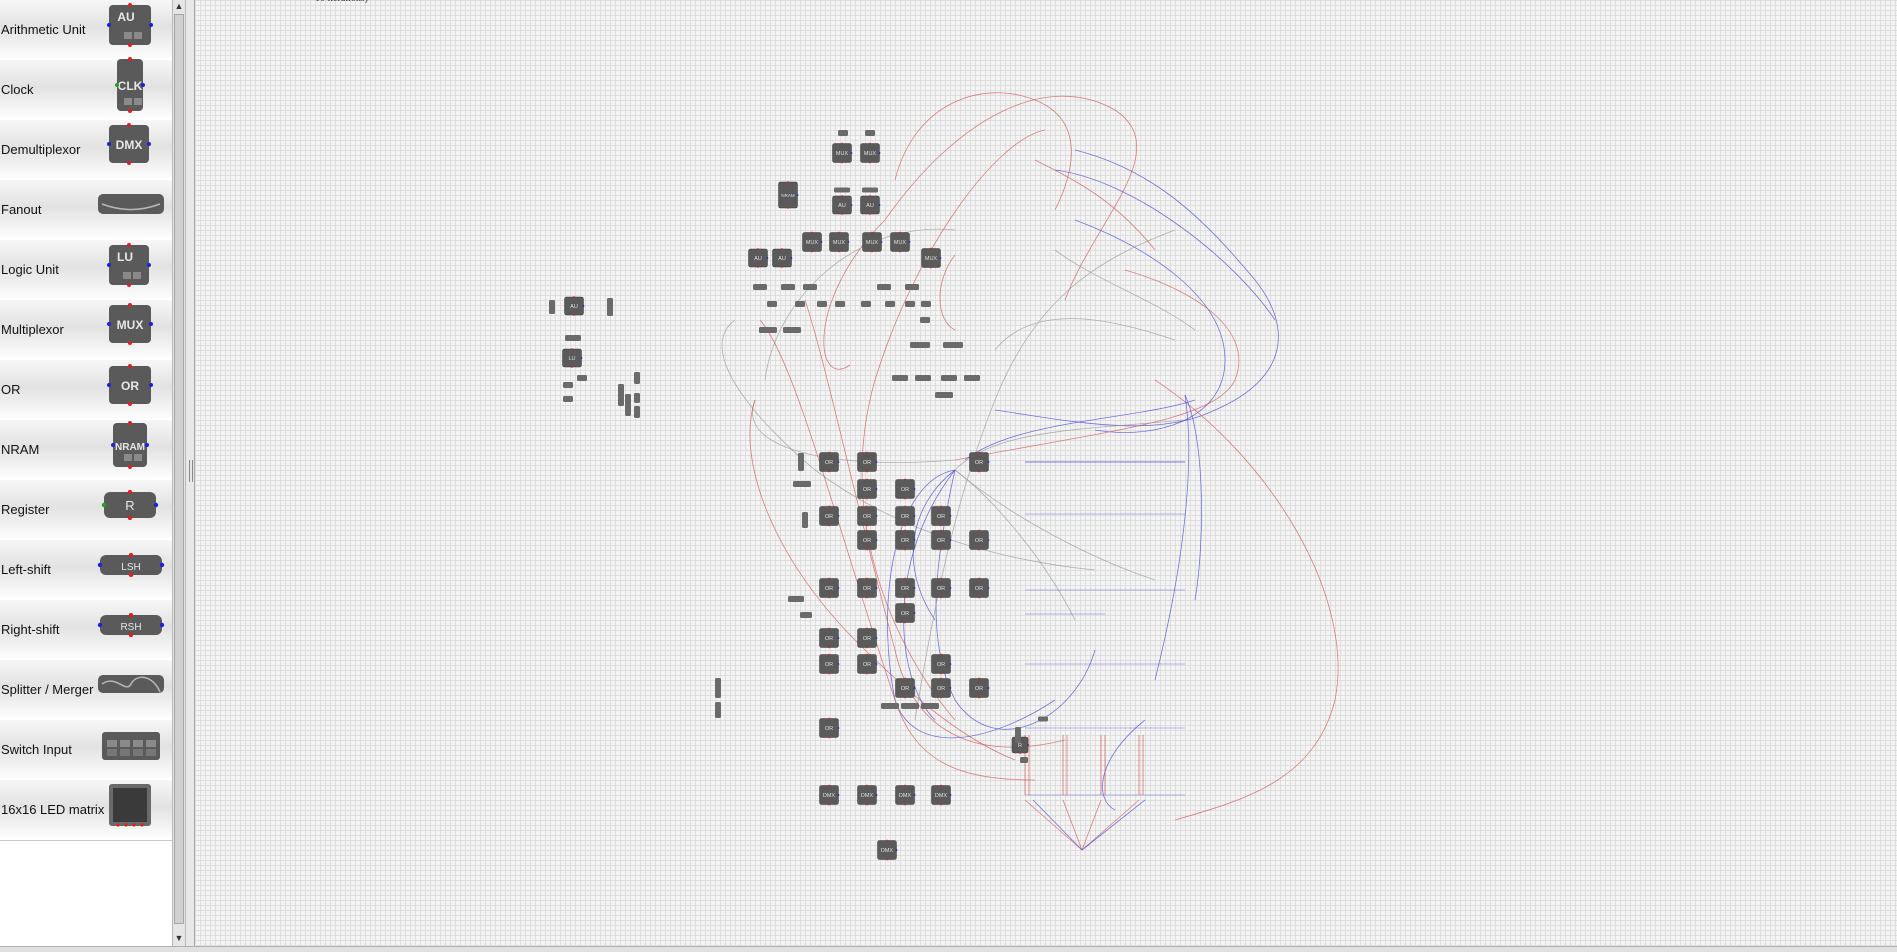  I want to click on palette-item-or: OR OR, so click(86, 390).